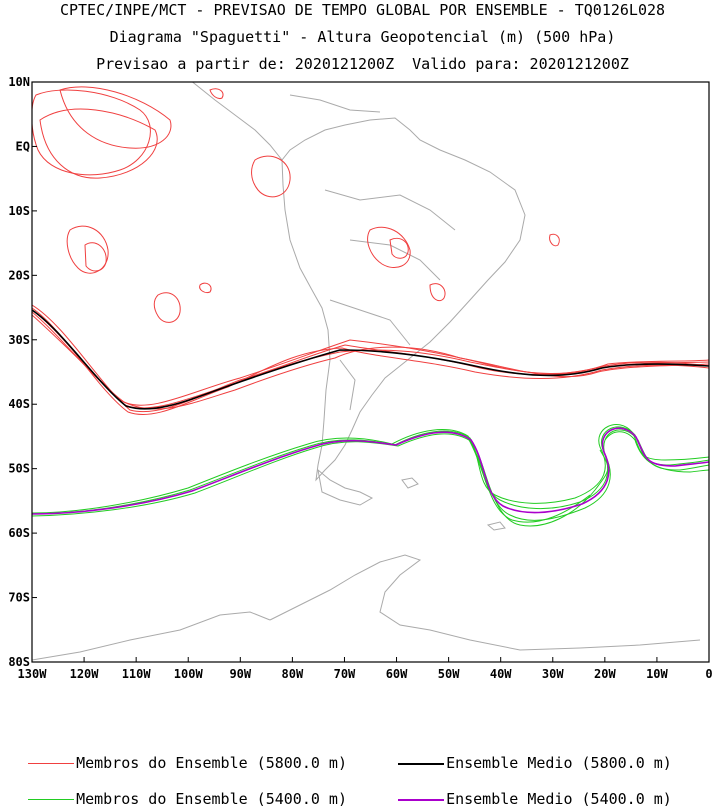 The image size is (725, 808). I want to click on antarctic-peninsula, so click(485, 602).